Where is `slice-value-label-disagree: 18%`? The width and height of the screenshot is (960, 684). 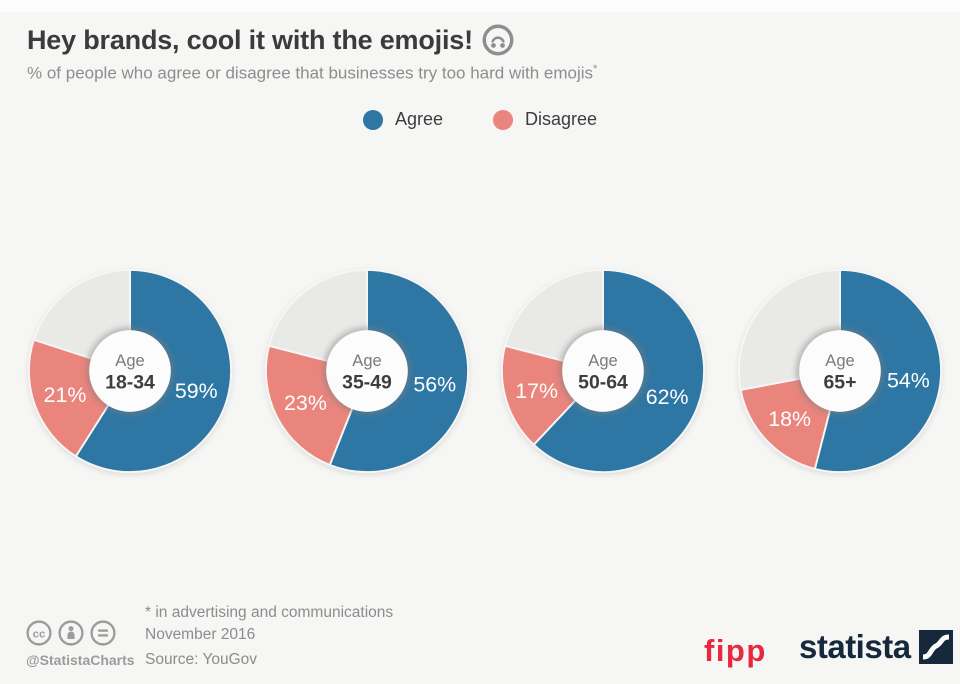 slice-value-label-disagree: 18% is located at coordinates (789, 419).